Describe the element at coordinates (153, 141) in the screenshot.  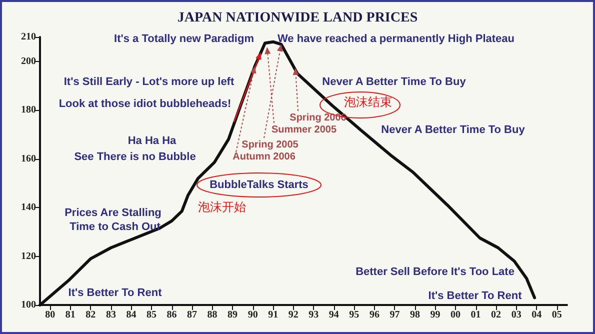
I see `annotation: Ha Ha Ha` at that location.